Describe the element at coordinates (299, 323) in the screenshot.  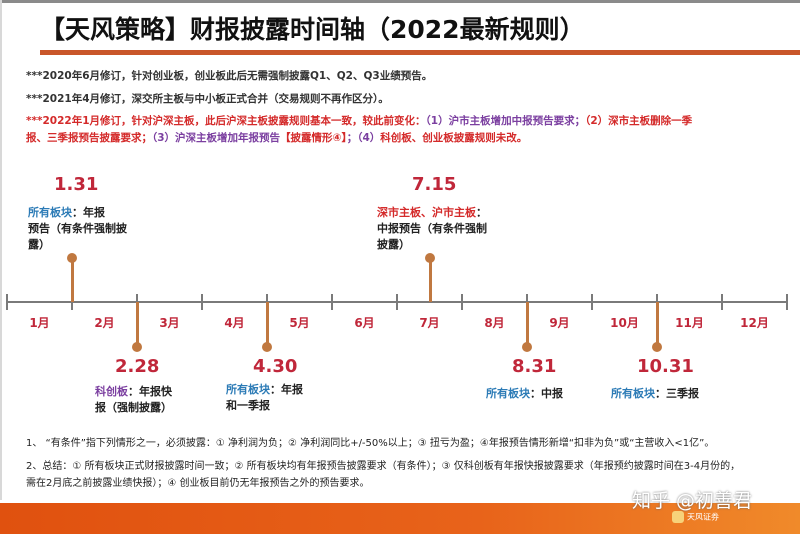
I see `month-label: 5月` at that location.